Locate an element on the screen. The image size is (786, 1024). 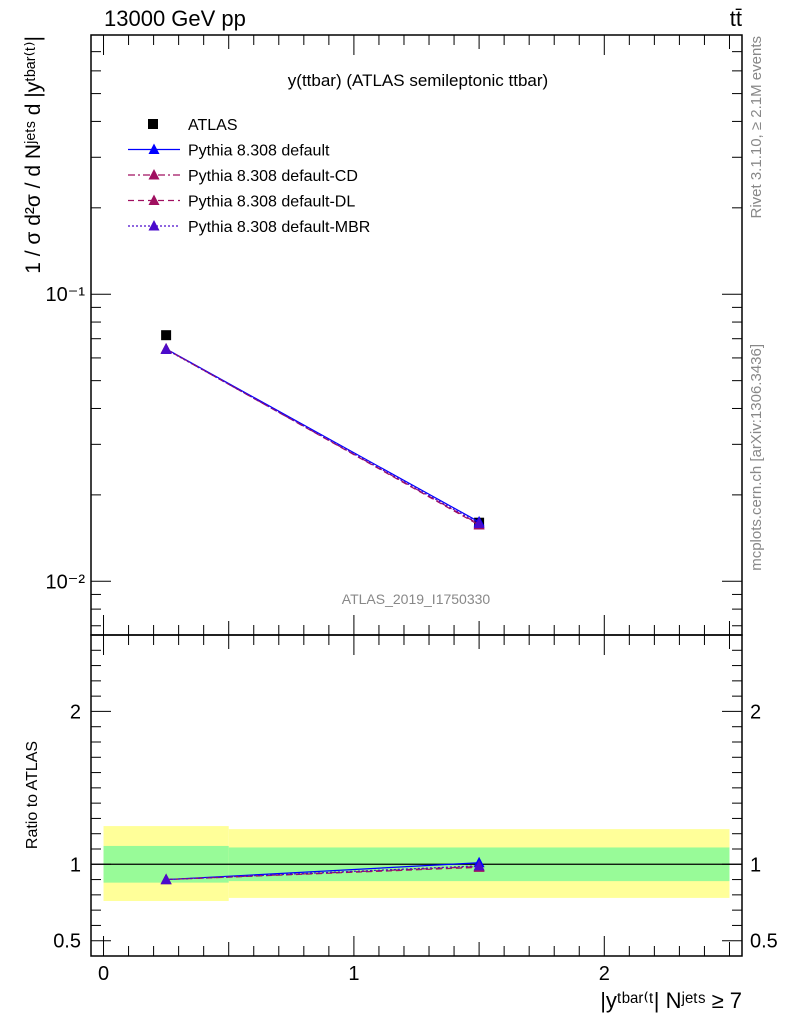
ratio-y-axis-label: Ratio to ATLAS is located at coordinates (32, 795).